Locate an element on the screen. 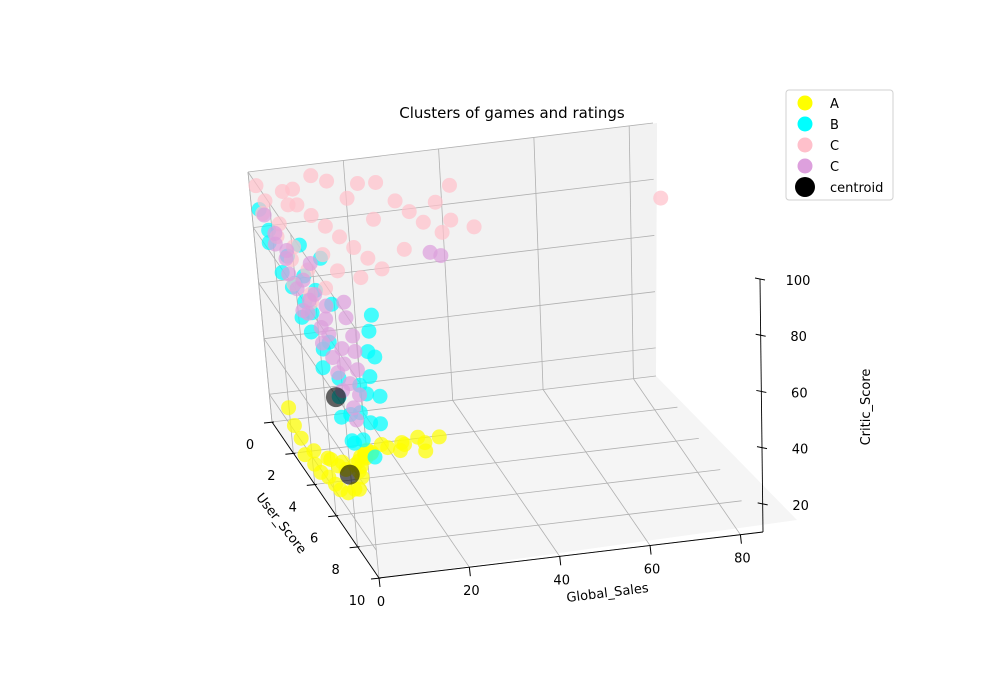 This screenshot has height=696, width=1000. chart-title: Clusters of games and ratings is located at coordinates (512, 113).